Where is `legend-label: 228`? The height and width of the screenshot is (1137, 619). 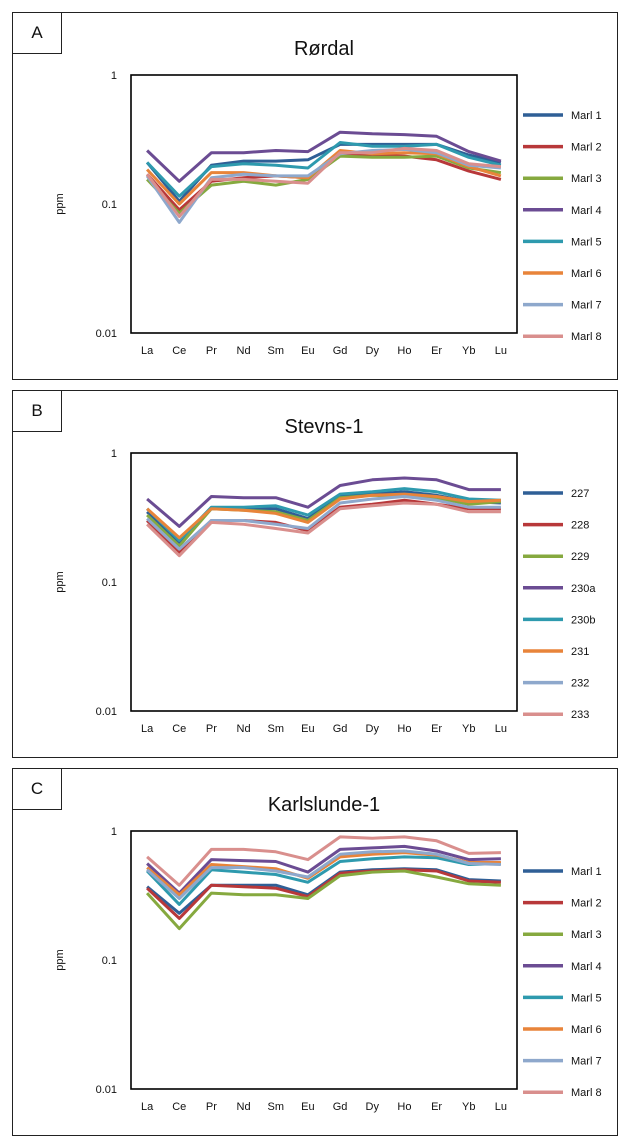 legend-label: 228 is located at coordinates (580, 526).